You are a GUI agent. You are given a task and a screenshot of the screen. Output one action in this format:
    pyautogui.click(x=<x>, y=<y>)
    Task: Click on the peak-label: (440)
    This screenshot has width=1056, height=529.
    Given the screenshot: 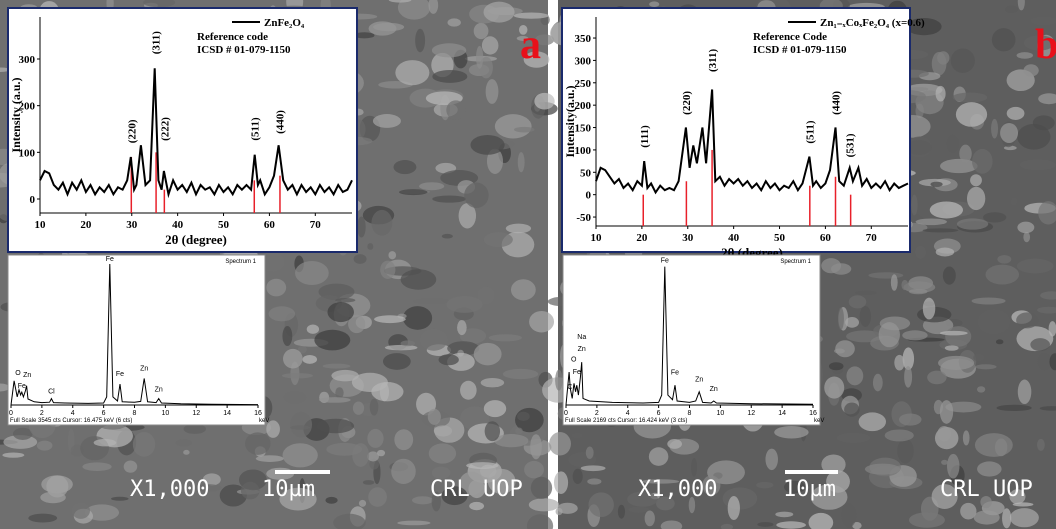 What is the action you would take?
    pyautogui.click(x=281, y=122)
    